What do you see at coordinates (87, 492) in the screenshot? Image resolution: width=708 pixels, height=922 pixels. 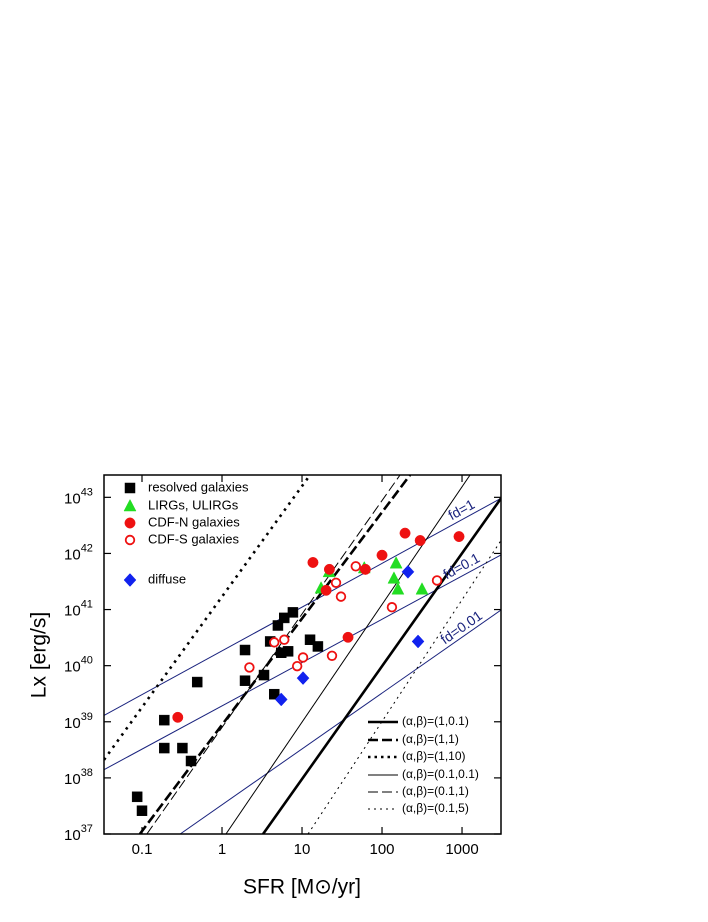 I see `y-tick-exponent: 43` at bounding box center [87, 492].